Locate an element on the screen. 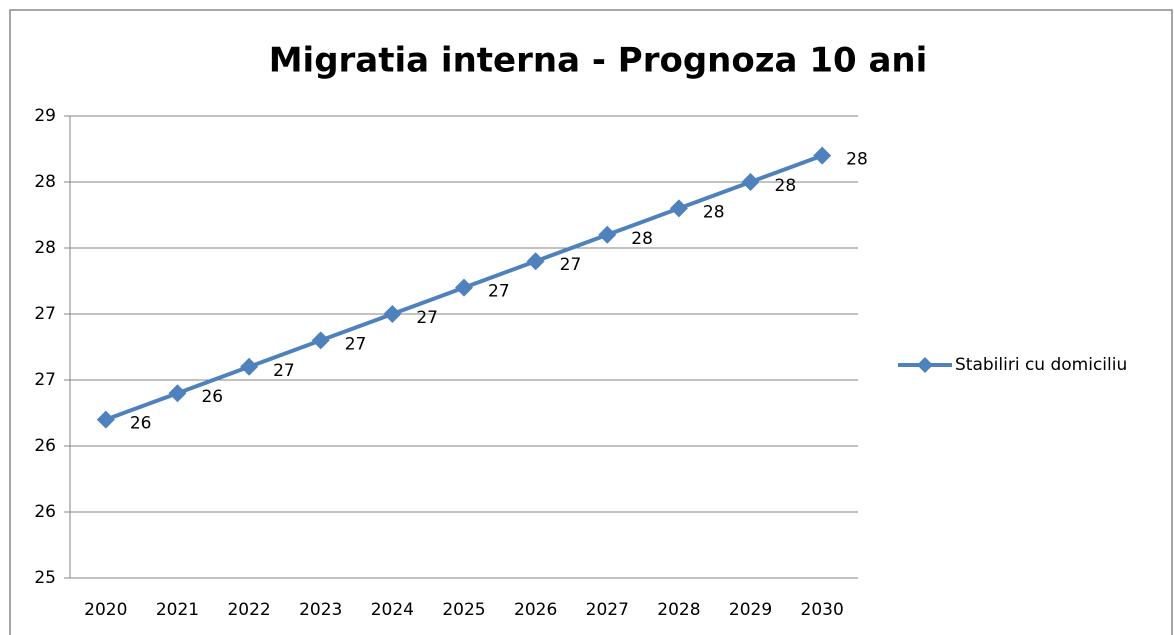 This screenshot has width=1174, height=635. x-tick-label: 2027 is located at coordinates (607, 610).